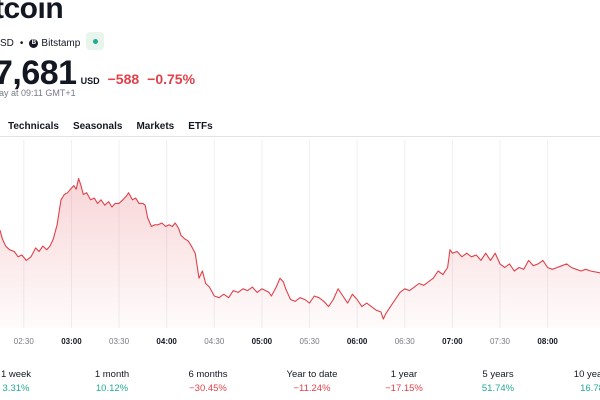 Image resolution: width=600 pixels, height=400 pixels. Describe the element at coordinates (310, 341) in the screenshot. I see `x-tick-label: 05:30` at that location.